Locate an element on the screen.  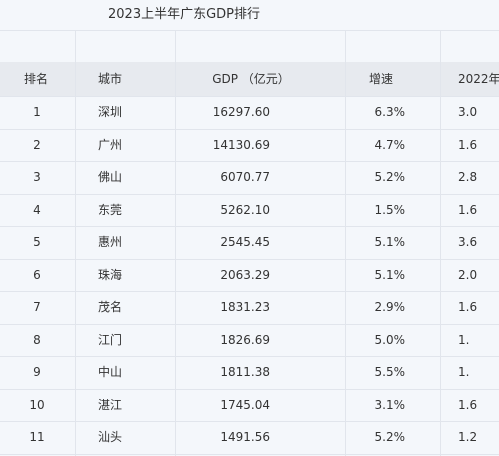
table-cell: 7 is located at coordinates (37, 307).